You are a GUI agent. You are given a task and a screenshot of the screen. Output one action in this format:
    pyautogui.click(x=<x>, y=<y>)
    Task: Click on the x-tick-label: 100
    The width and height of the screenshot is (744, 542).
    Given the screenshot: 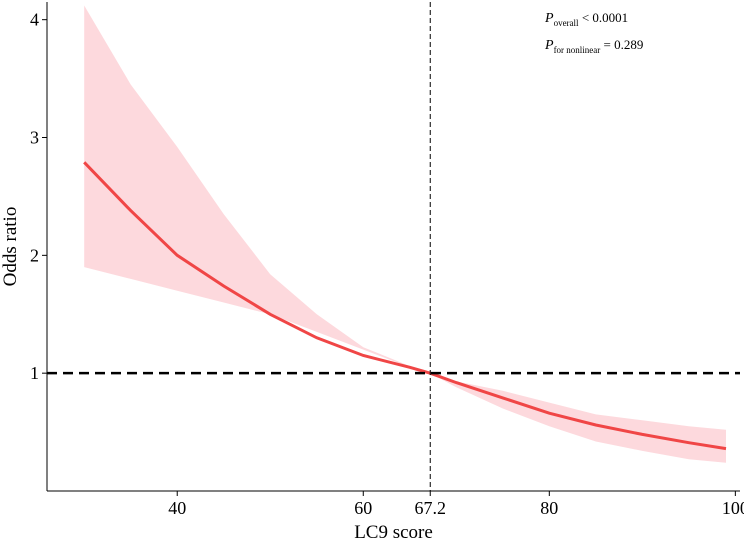 What is the action you would take?
    pyautogui.click(x=733, y=508)
    